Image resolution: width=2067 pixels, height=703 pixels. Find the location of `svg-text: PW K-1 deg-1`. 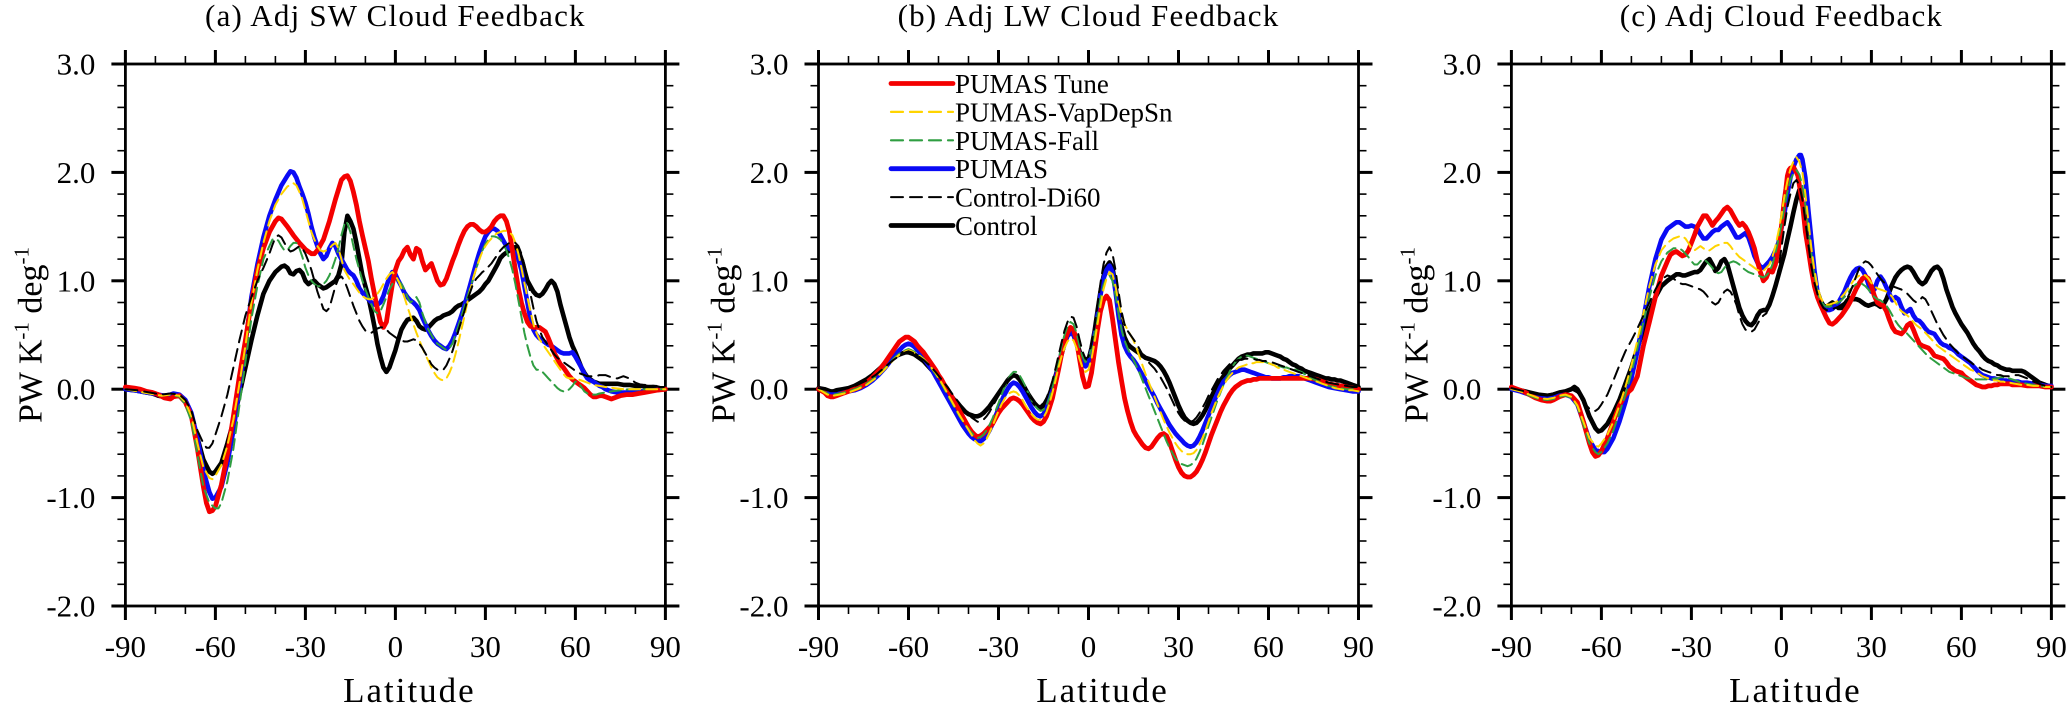

svg-text: PW K-1 deg-1 is located at coordinates (1415, 335).